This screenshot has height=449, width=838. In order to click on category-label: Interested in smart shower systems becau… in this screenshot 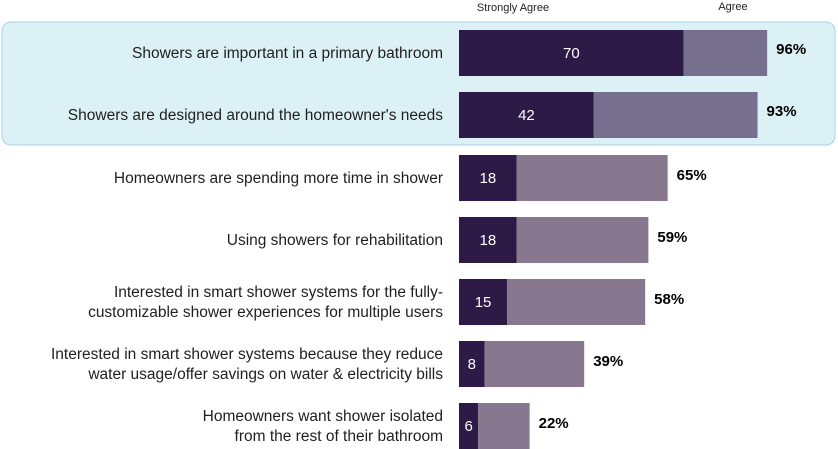, I will do `click(247, 364)`.